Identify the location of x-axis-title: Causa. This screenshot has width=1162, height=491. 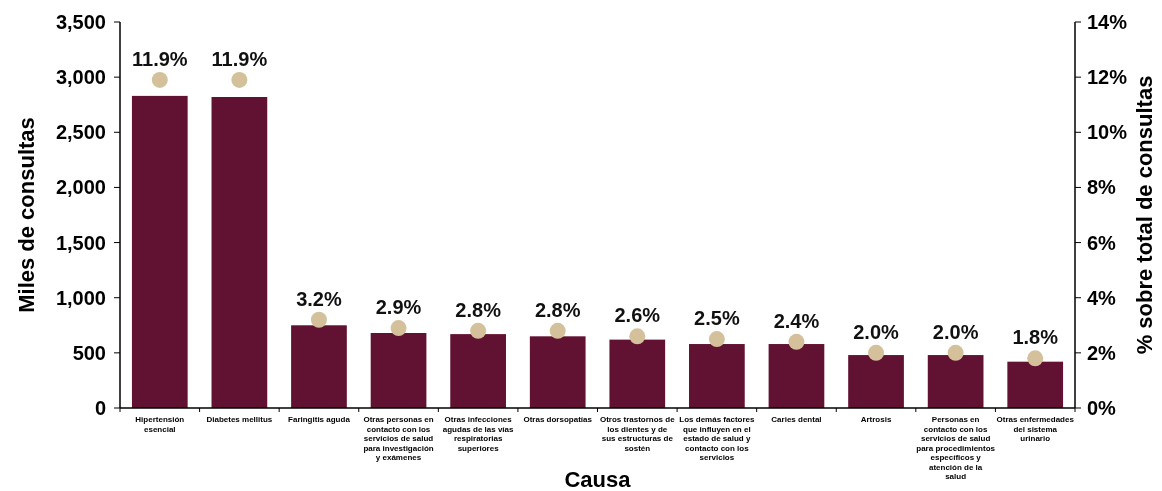
(598, 479).